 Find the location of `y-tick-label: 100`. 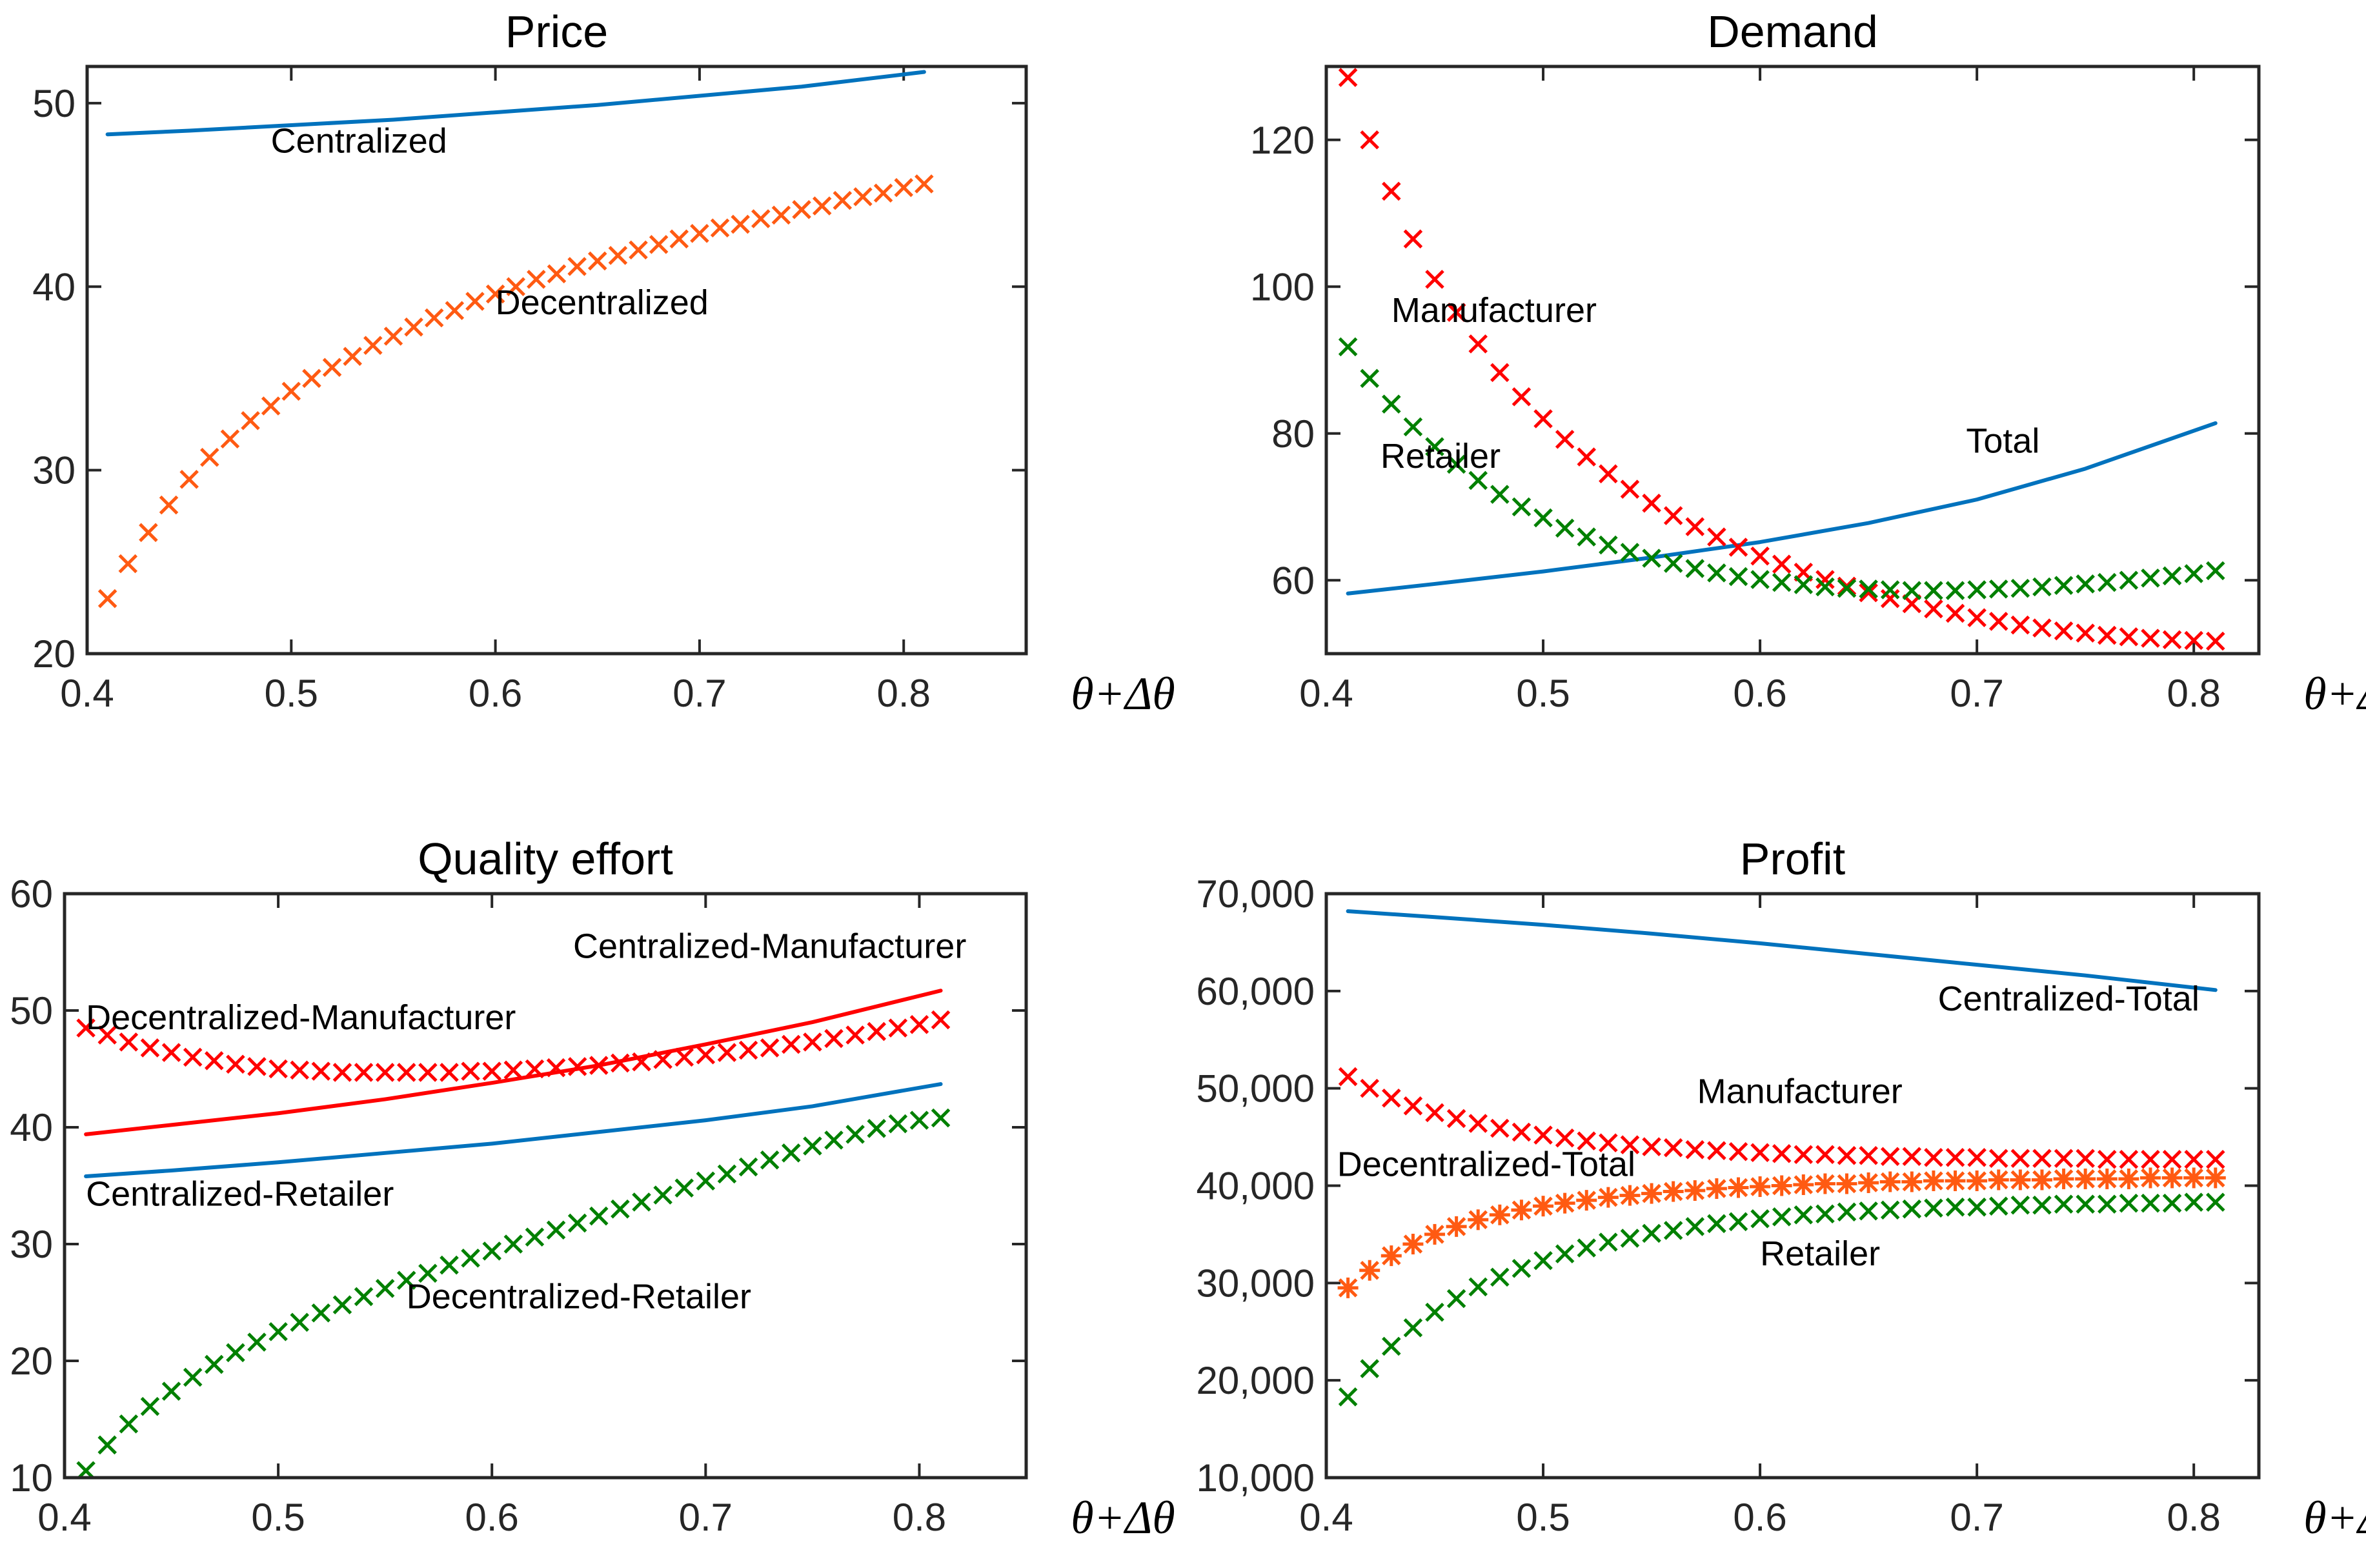

y-tick-label: 100 is located at coordinates (1282, 286).